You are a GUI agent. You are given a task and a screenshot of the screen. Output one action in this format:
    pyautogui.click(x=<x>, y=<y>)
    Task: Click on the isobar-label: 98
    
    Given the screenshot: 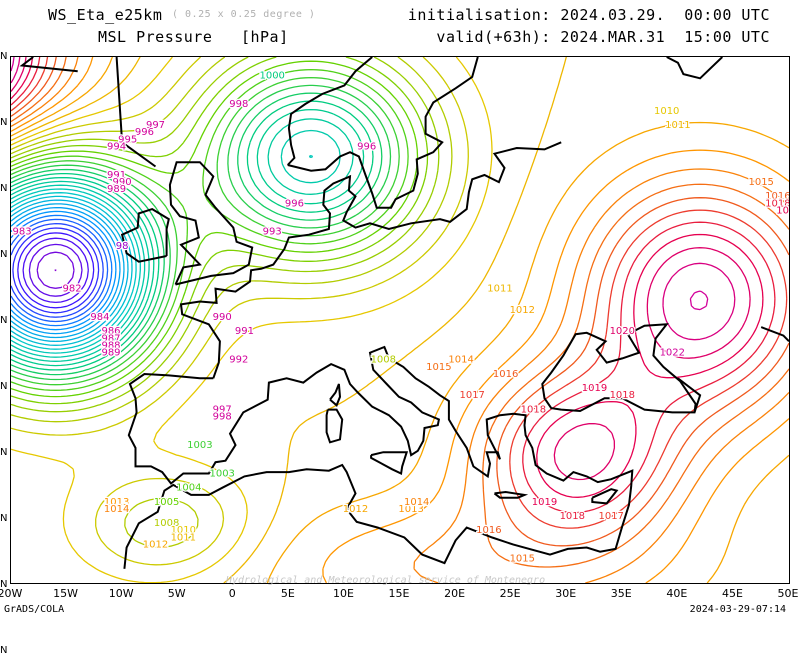 What is the action you would take?
    pyautogui.click(x=122, y=246)
    